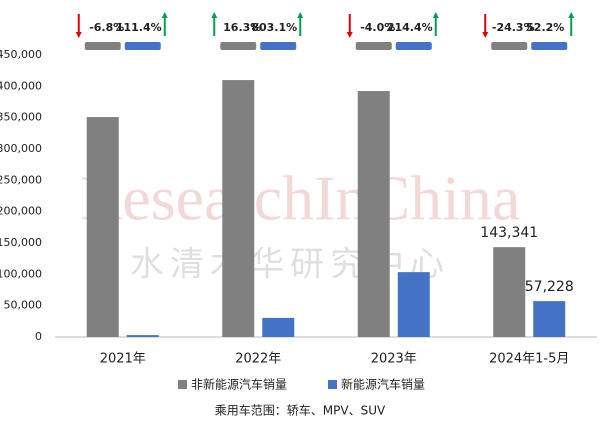 This screenshot has height=428, width=600. Describe the element at coordinates (21, 148) in the screenshot. I see `y-tick-label: 300,000` at that location.